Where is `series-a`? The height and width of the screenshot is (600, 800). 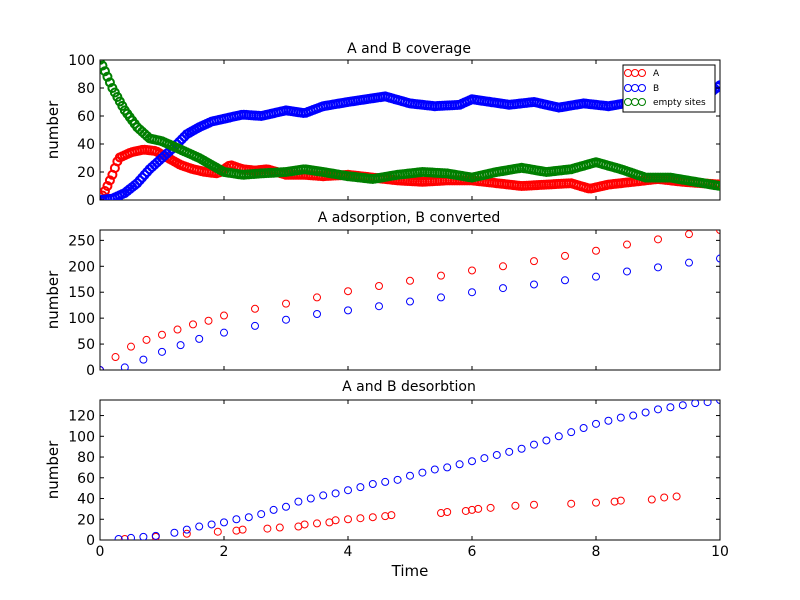 series-a is located at coordinates (400, 516).